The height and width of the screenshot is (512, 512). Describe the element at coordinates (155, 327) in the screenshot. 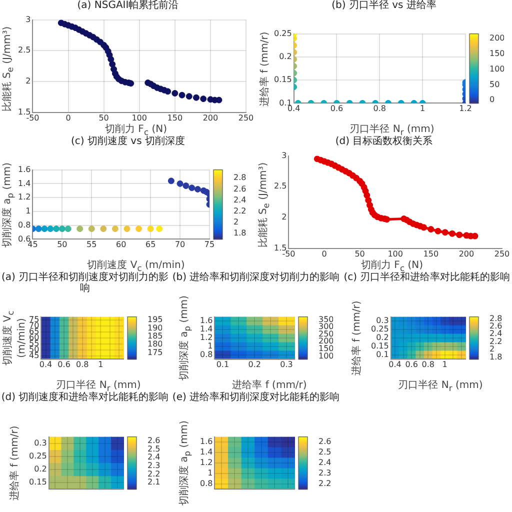

I see `color-bar-label: 190` at that location.